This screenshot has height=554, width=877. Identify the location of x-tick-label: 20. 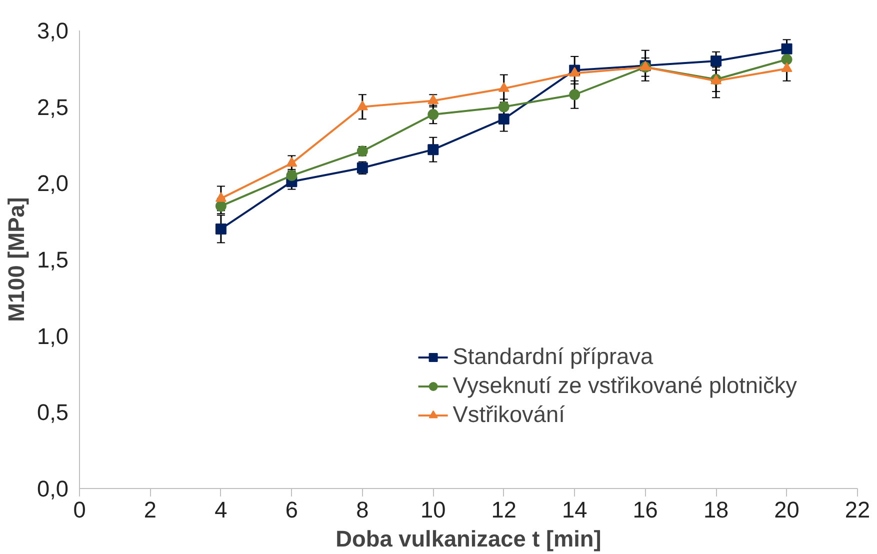
(787, 509).